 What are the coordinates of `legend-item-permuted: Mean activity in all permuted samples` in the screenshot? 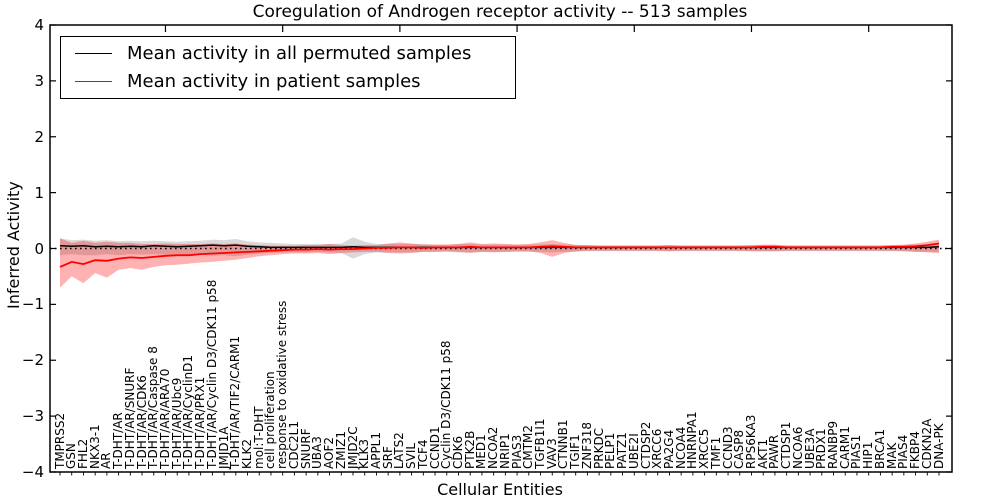 It's located at (288, 54).